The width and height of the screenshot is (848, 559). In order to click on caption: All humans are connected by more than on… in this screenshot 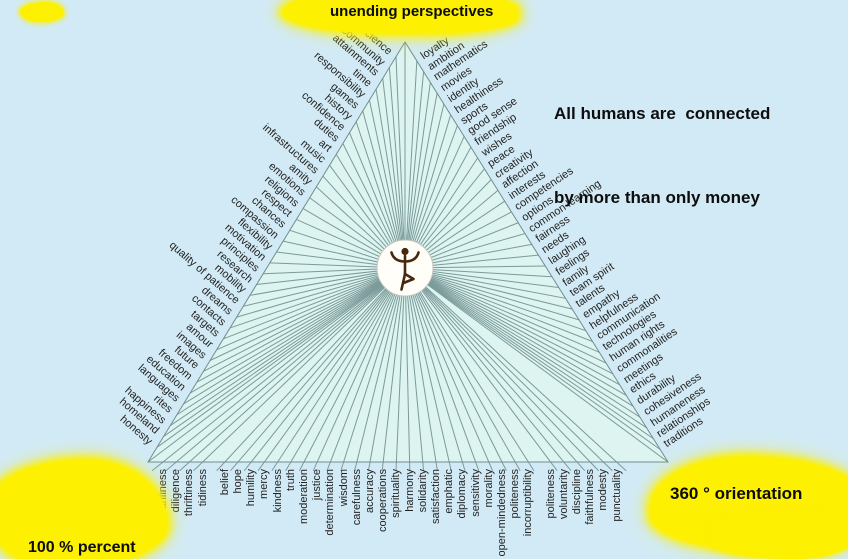, I will do `click(662, 156)`.